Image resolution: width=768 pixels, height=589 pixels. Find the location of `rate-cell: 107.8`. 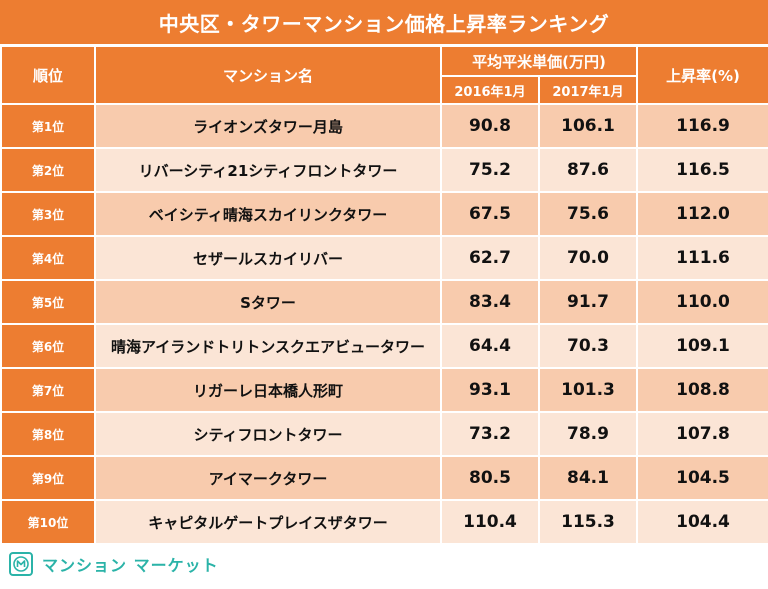

rate-cell: 107.8 is located at coordinates (702, 434).